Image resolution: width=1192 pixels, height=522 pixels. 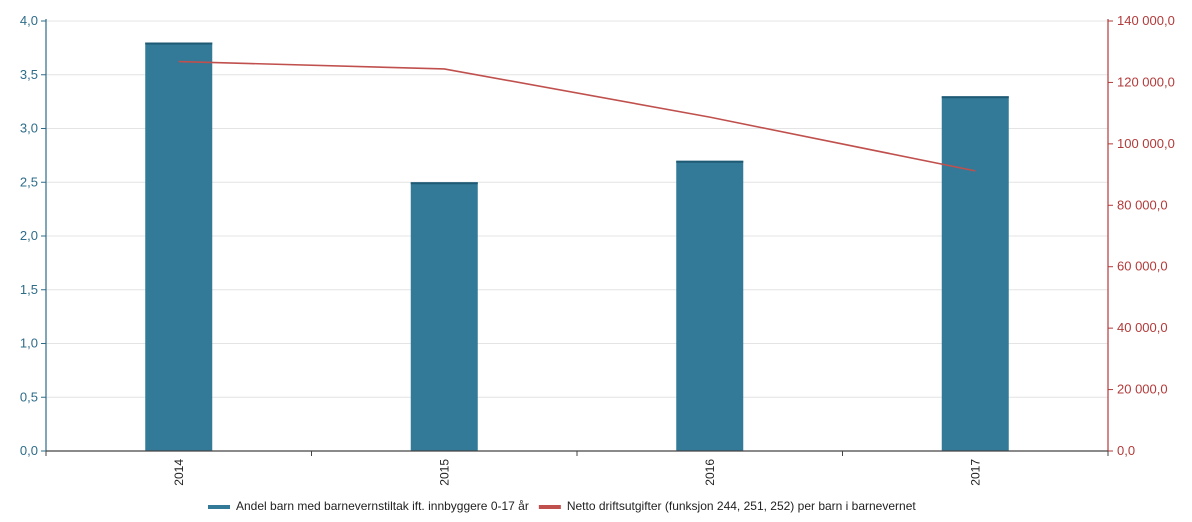 What do you see at coordinates (29, 20) in the screenshot?
I see `y-left-tick-label: 4,0` at bounding box center [29, 20].